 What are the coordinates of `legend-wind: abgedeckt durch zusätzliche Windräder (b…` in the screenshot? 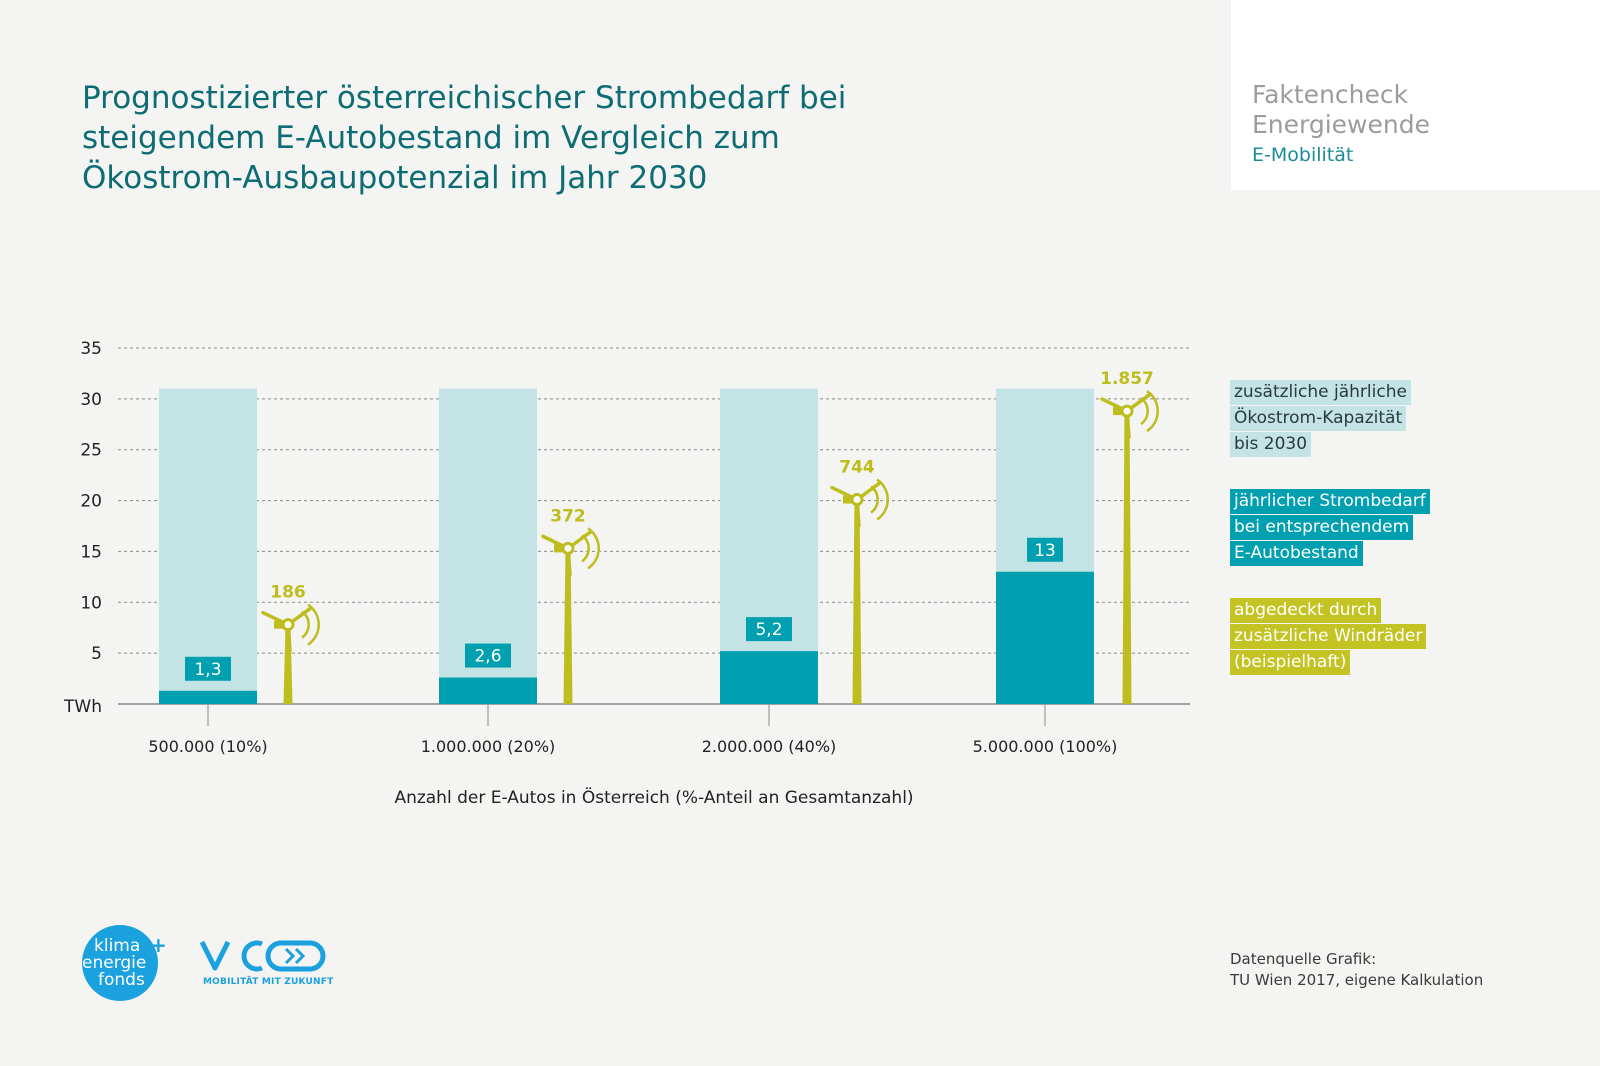 It's located at (1328, 637).